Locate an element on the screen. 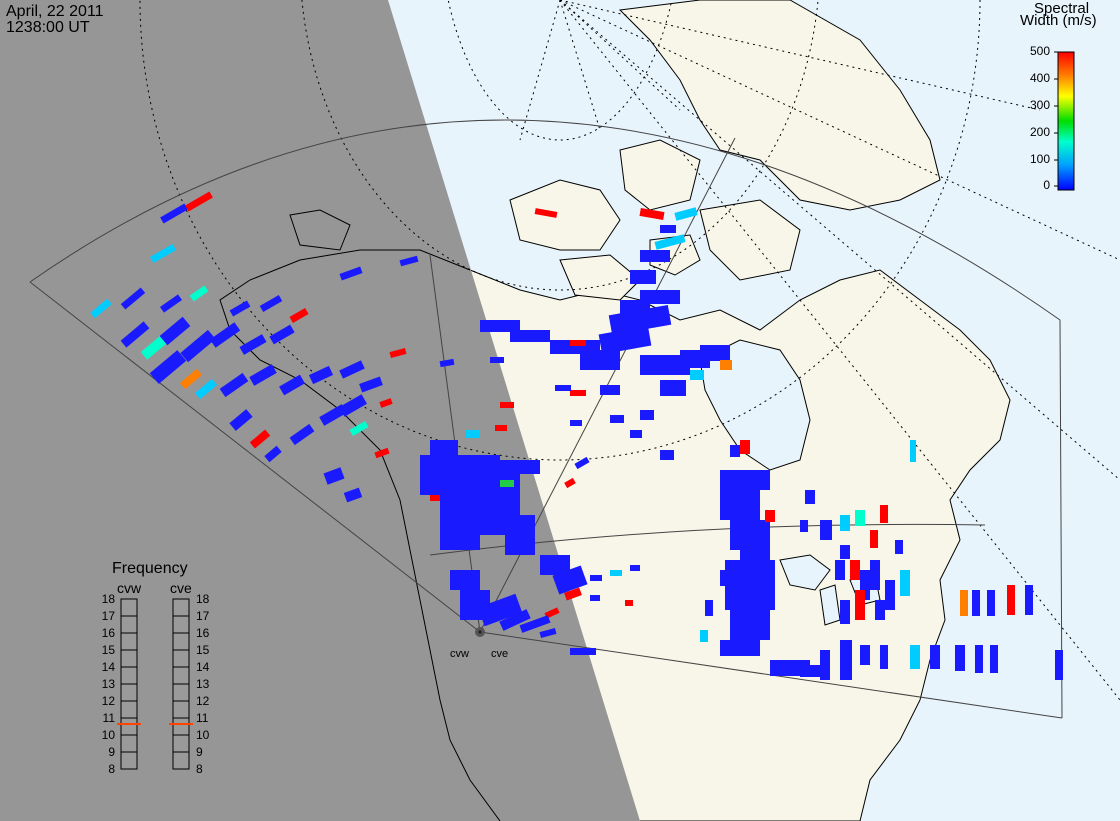  frequency-tick-cvw: 17 is located at coordinates (108, 616).